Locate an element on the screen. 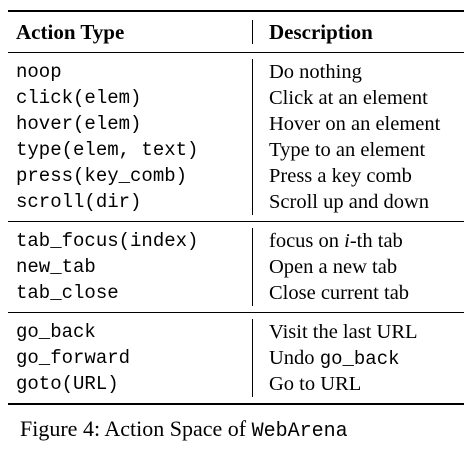 This screenshot has width=474, height=450. table-row: goto(URL) Go to URL is located at coordinates (236, 384).